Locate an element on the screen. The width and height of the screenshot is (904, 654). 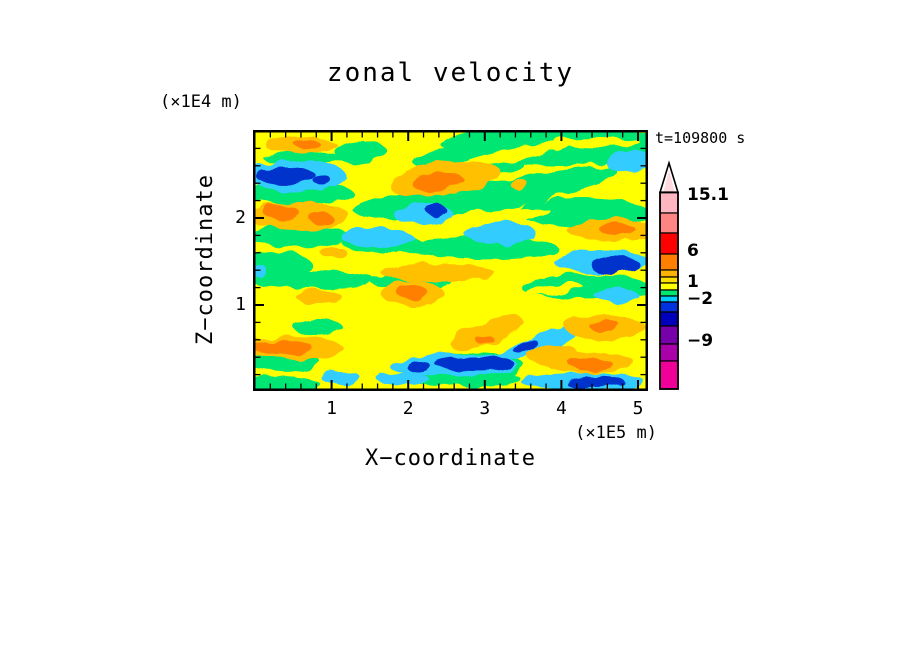
colorbar-label: 1 is located at coordinates (693, 282).